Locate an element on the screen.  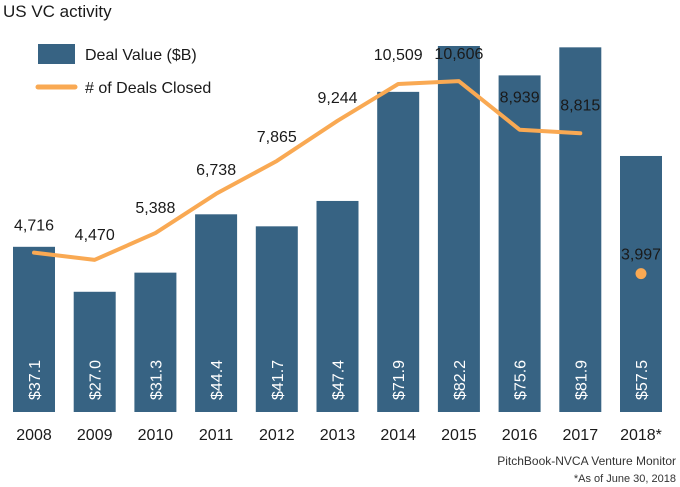
legend-label-deals-closed: # of Deals Closed is located at coordinates (148, 88).